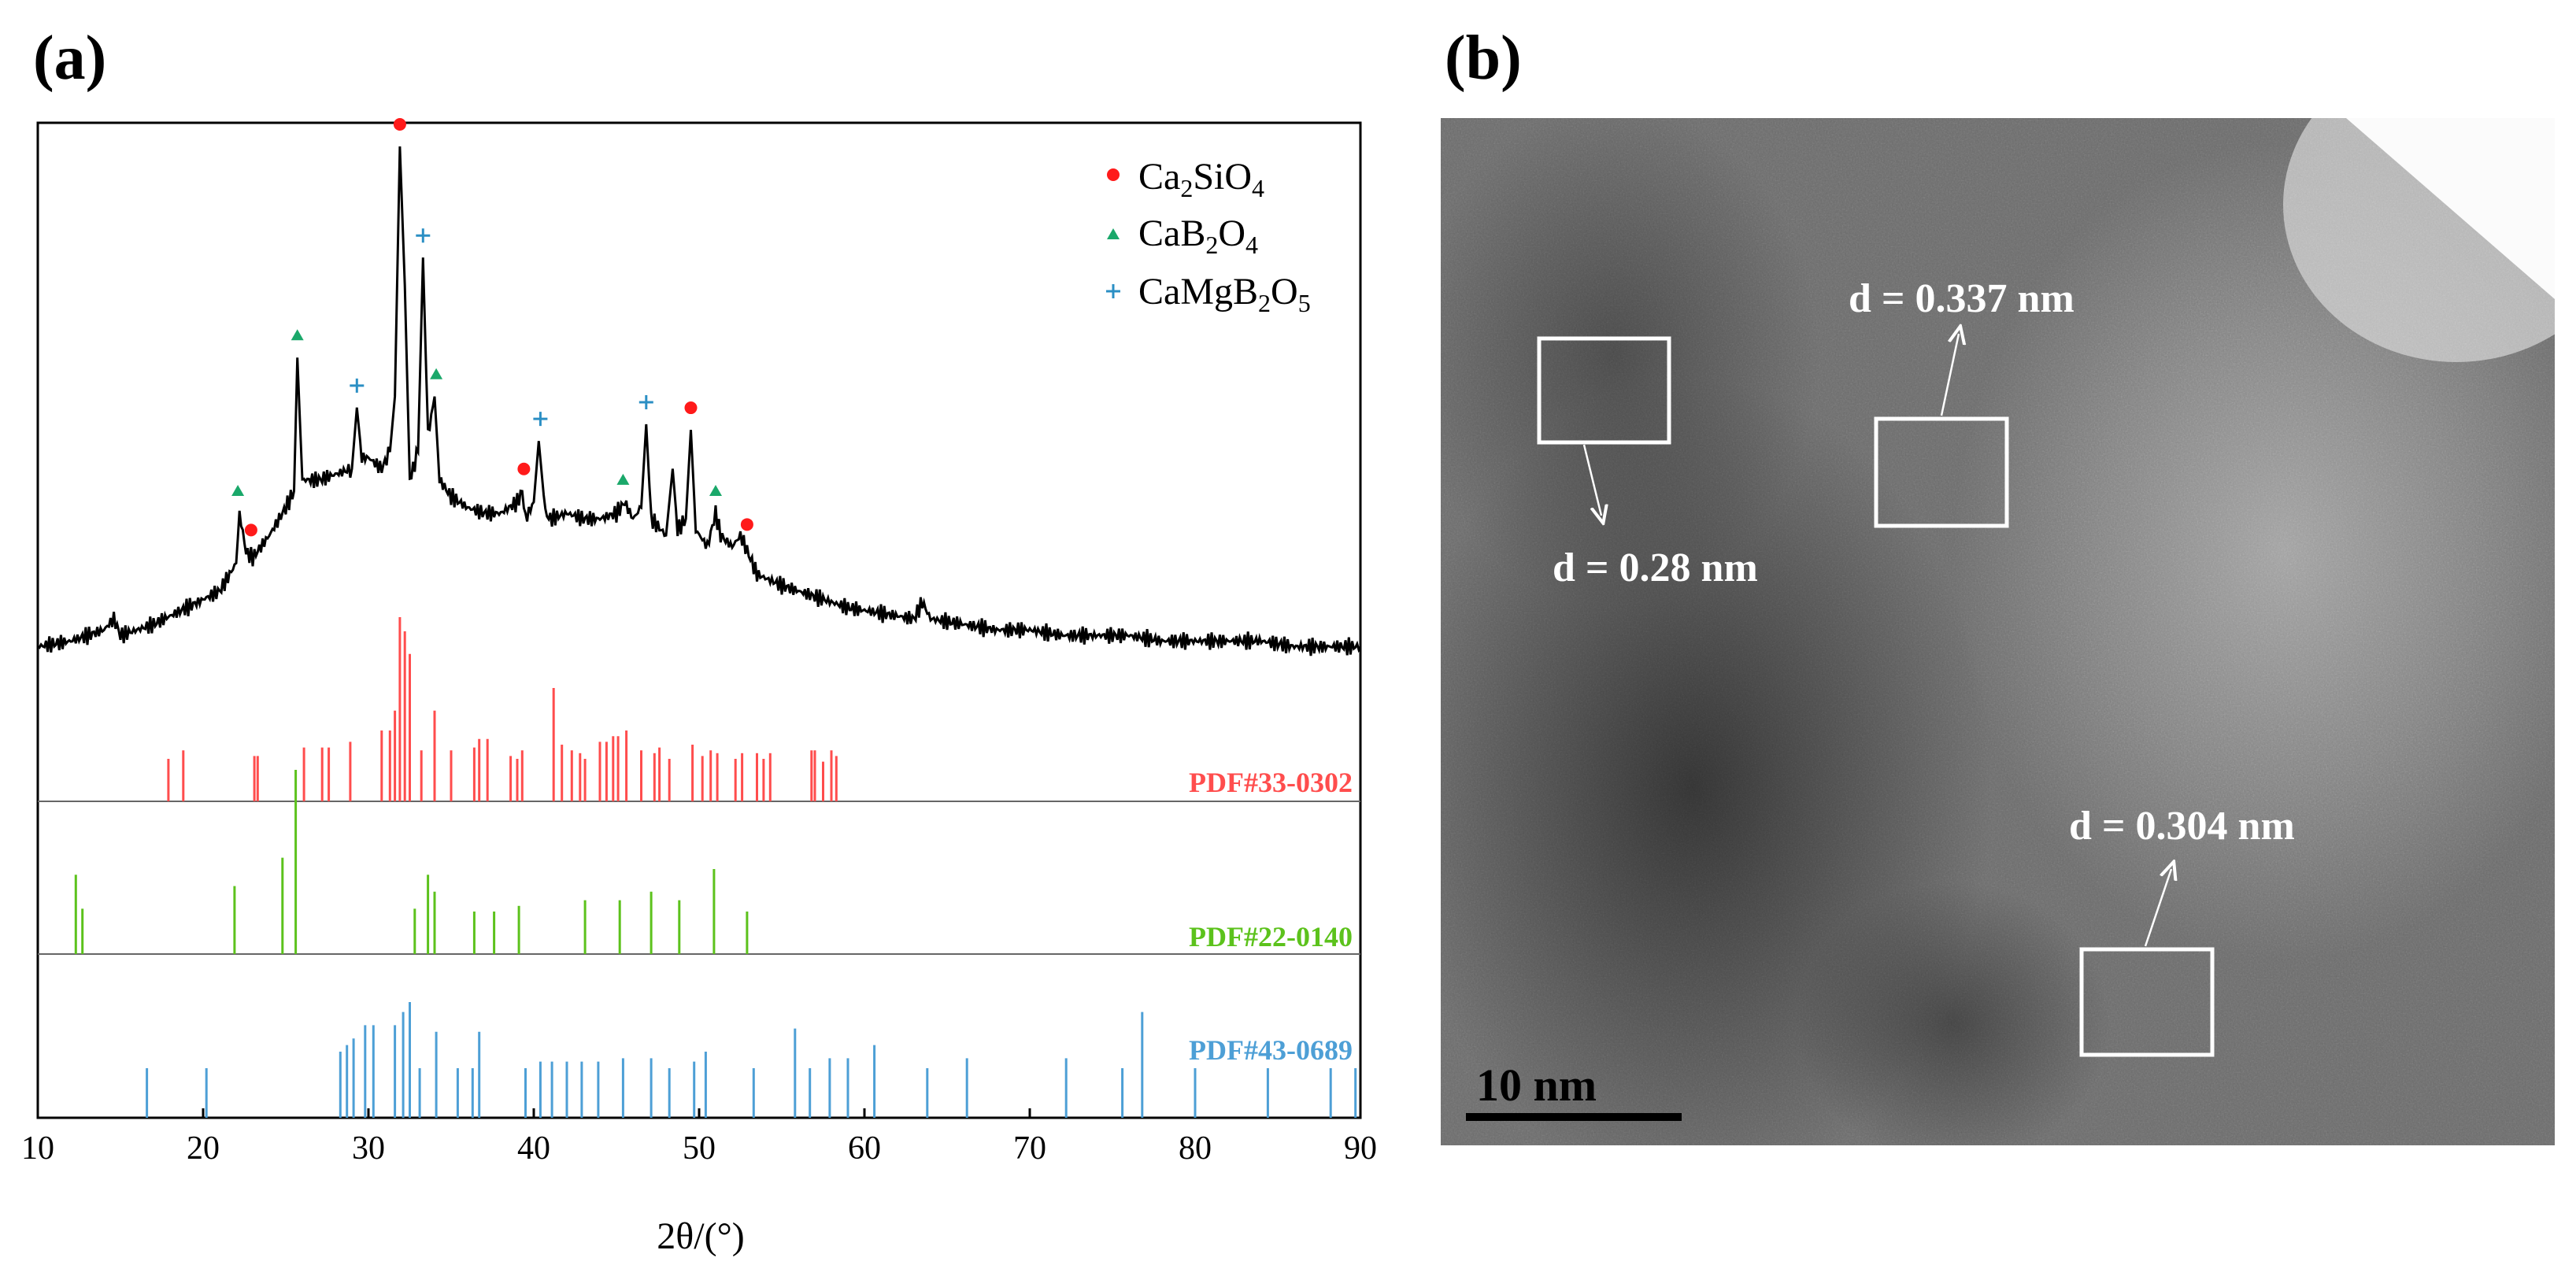 This screenshot has height=1276, width=2576. Describe the element at coordinates (701, 1236) in the screenshot. I see `x-axis-title: 2θ/(°)` at that location.